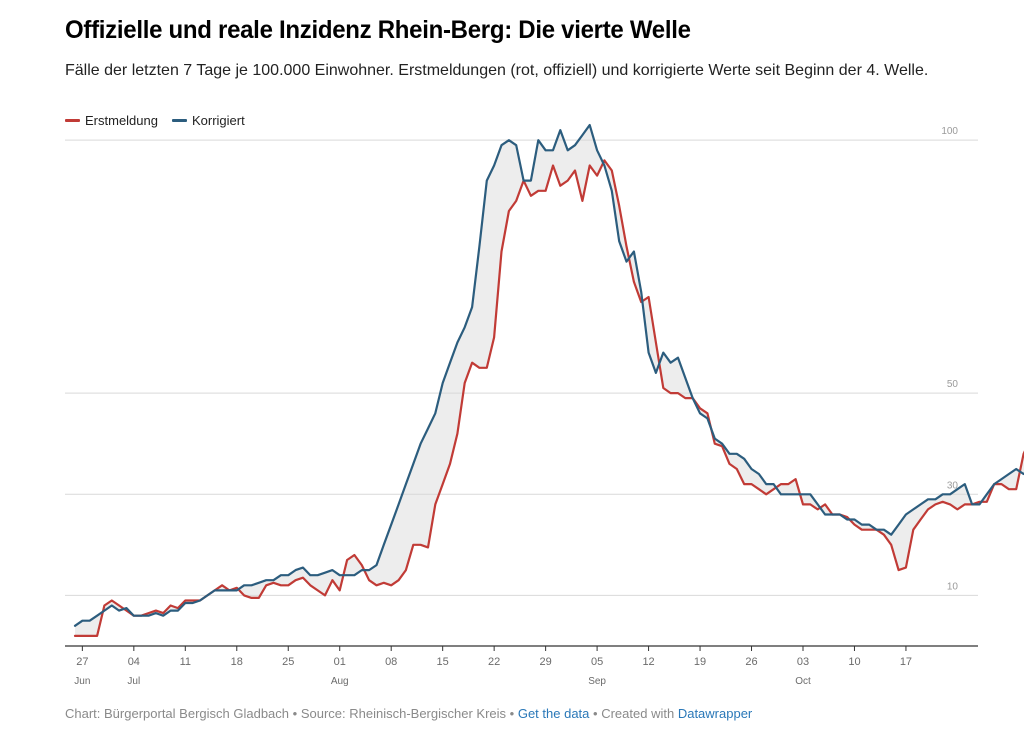 The width and height of the screenshot is (1024, 732). I want to click on x-tick-label-2021-08-22: 22, so click(494, 662).